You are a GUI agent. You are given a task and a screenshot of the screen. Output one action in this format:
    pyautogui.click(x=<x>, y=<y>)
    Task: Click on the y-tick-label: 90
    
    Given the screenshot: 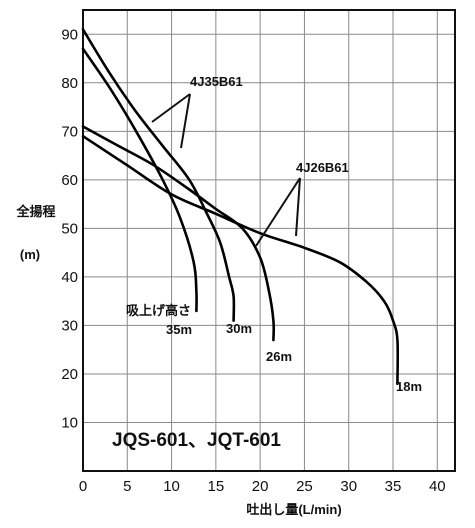 What is the action you would take?
    pyautogui.click(x=69, y=34)
    